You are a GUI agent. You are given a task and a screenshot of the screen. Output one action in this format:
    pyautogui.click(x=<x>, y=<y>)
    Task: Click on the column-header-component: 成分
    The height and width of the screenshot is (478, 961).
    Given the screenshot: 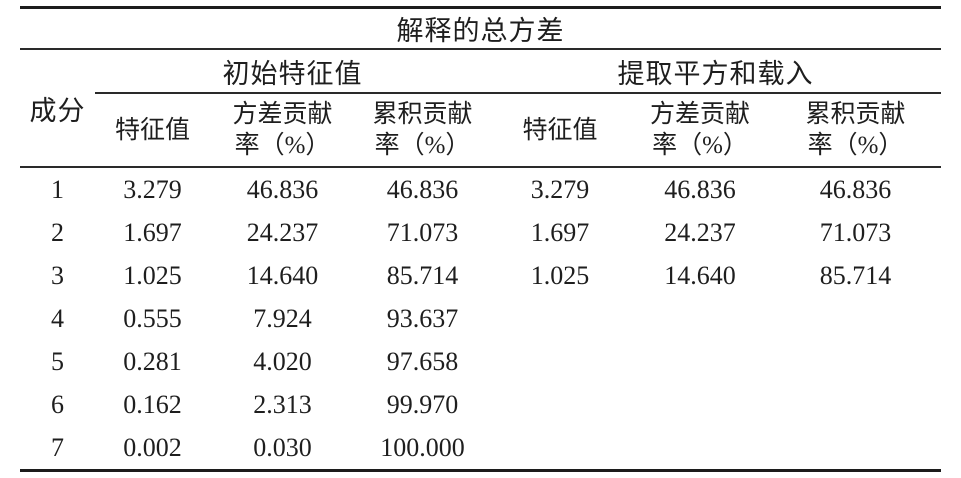 What is the action you would take?
    pyautogui.click(x=57, y=108)
    